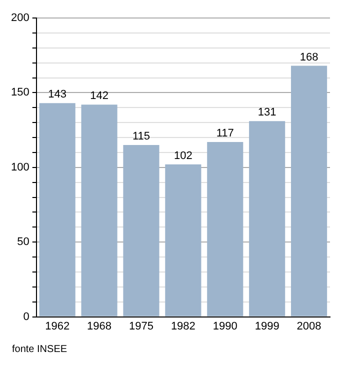 This screenshot has width=350, height=373. I want to click on y-tick-label: 50, so click(23, 242).